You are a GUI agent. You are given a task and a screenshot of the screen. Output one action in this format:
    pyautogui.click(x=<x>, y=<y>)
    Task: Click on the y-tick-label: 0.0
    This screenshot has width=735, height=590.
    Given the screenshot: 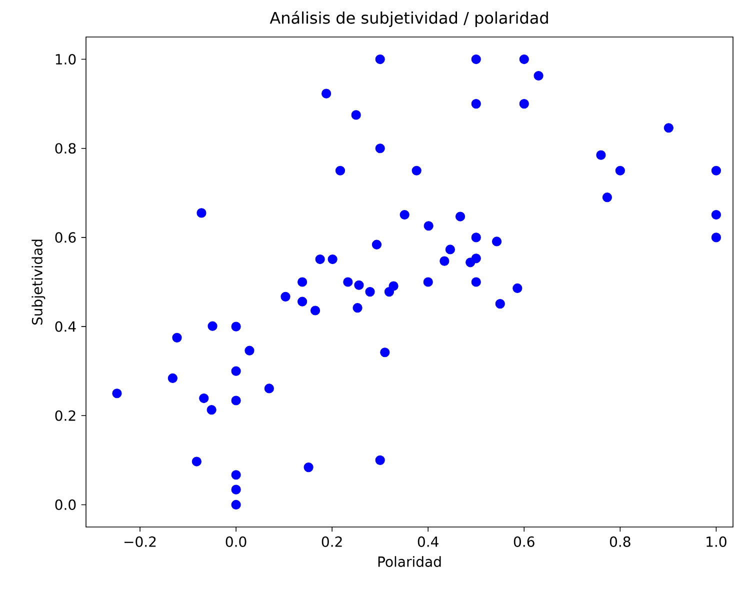 What is the action you would take?
    pyautogui.click(x=65, y=504)
    